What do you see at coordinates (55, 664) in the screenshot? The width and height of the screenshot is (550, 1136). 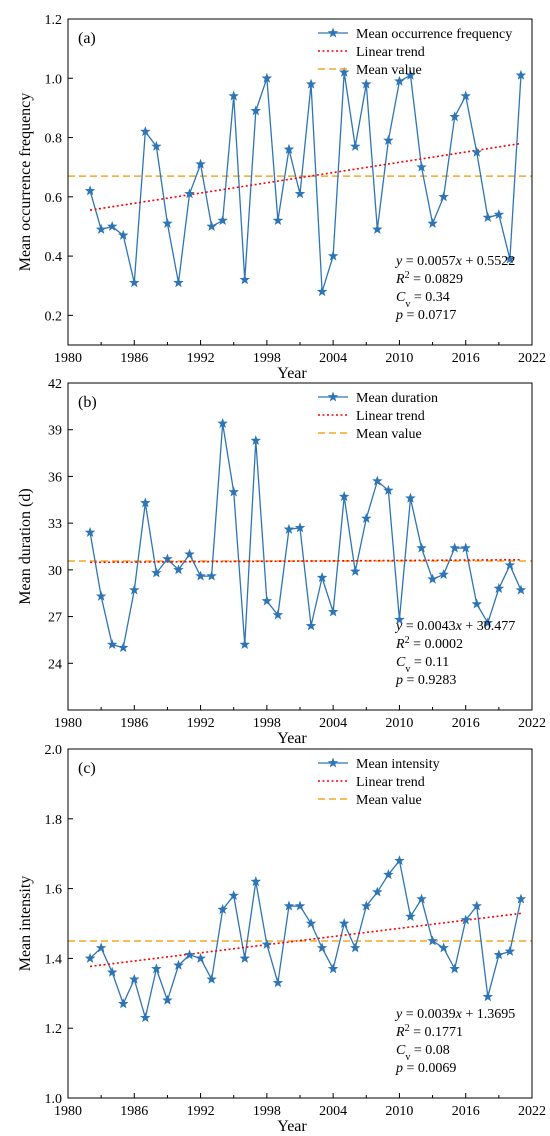 I see `y-tick-label: 24` at bounding box center [55, 664].